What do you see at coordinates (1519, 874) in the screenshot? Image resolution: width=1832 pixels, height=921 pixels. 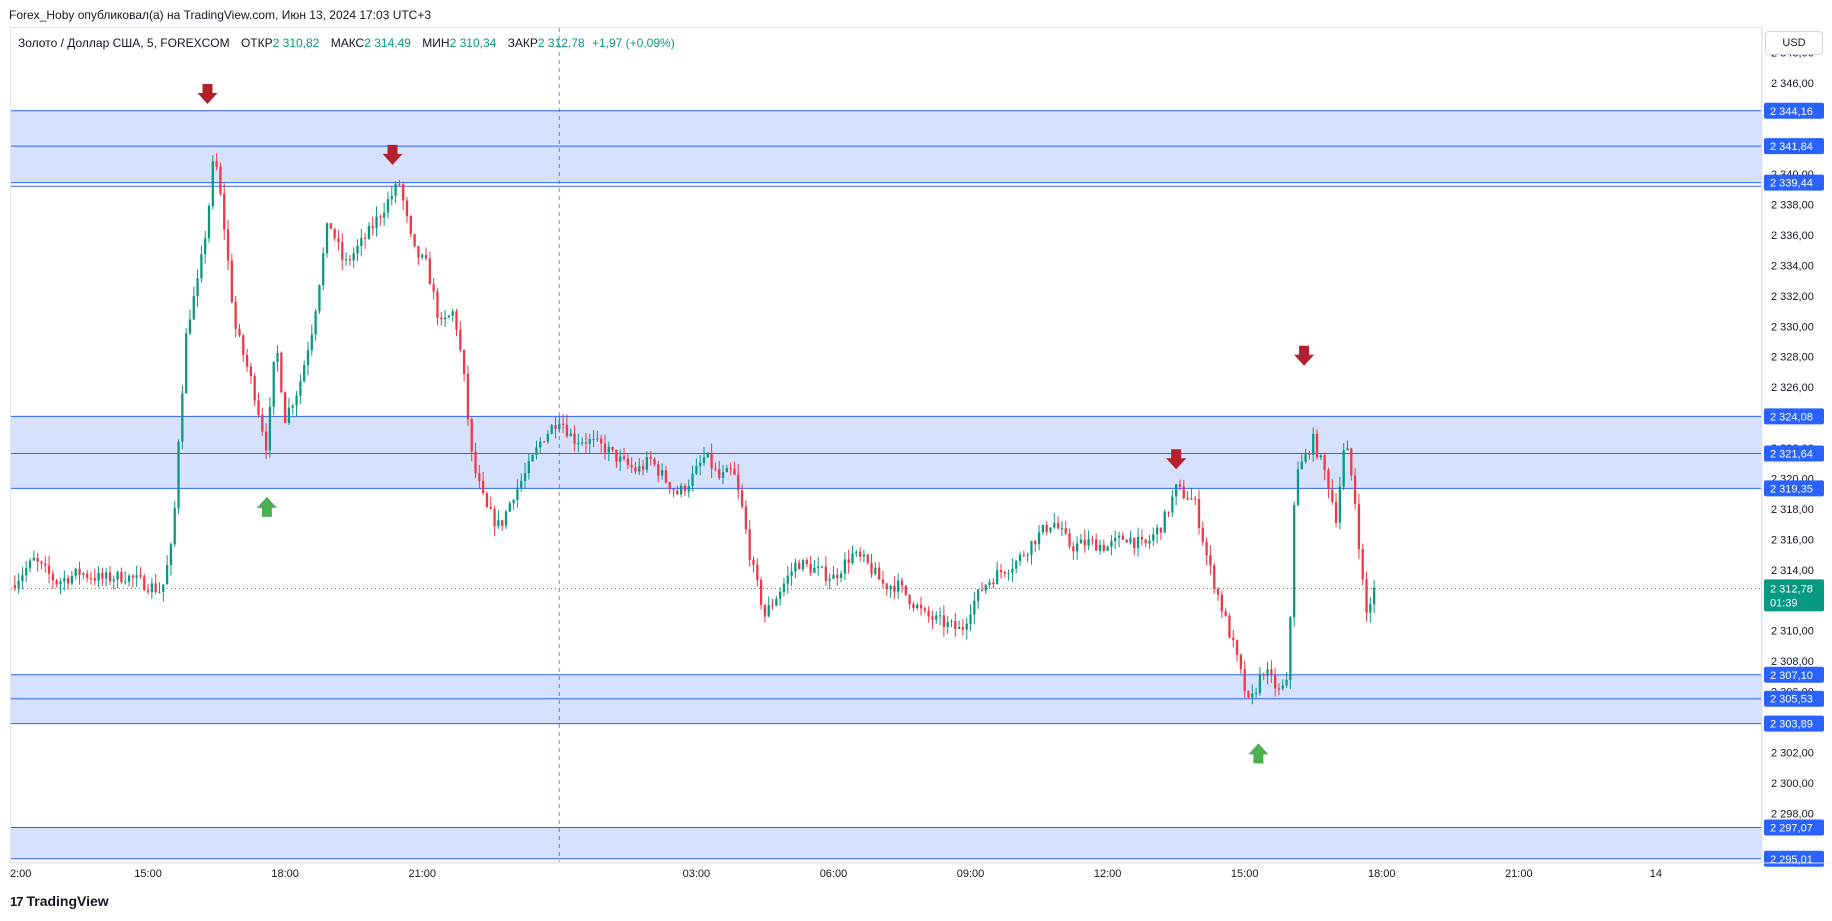 I see `time-tick-label: 21:00` at bounding box center [1519, 874].